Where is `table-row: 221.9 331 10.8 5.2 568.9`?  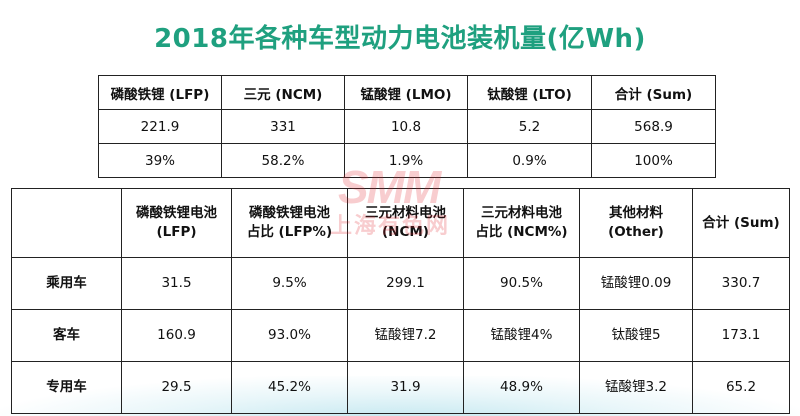 table-row: 221.9 331 10.8 5.2 568.9 is located at coordinates (407, 126).